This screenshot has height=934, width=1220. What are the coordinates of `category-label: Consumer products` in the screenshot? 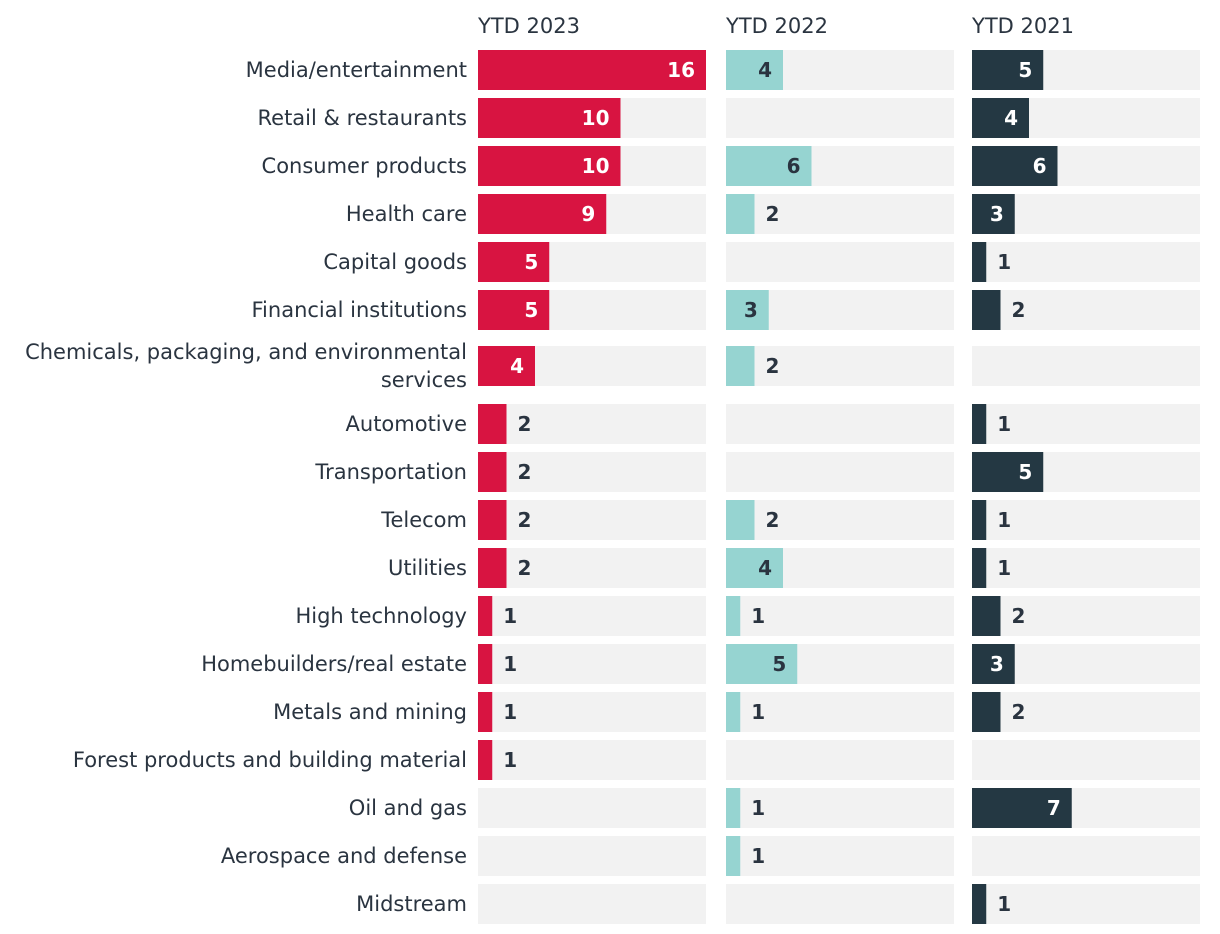 It's located at (364, 166).